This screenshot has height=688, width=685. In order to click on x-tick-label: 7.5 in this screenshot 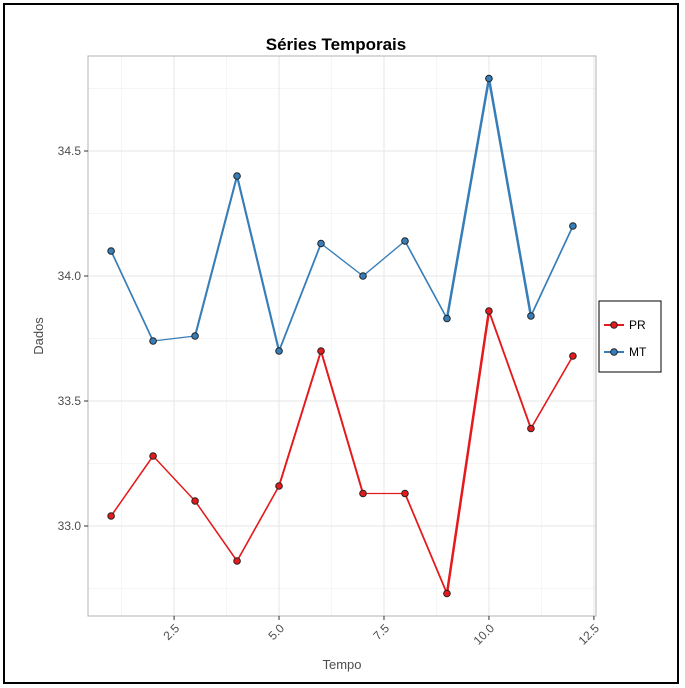, I will do `click(381, 632)`.